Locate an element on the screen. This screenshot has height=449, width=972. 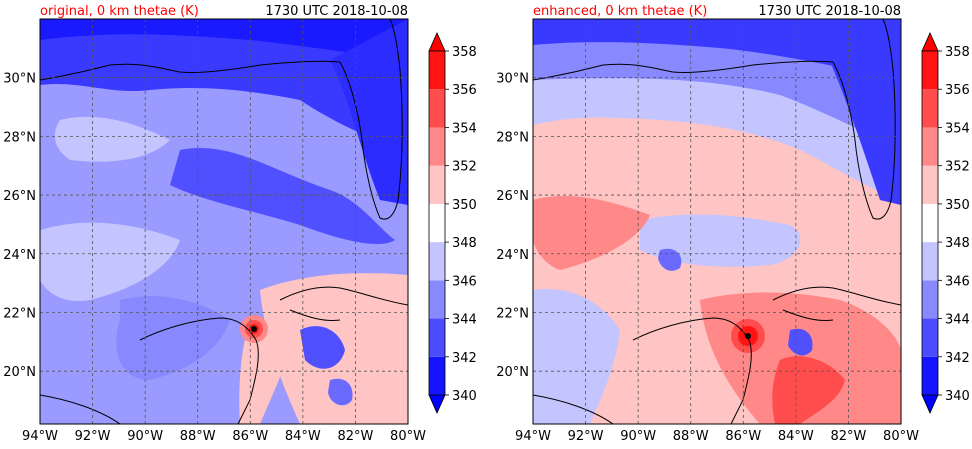
panel-title-left: enhanced, 0 km thetae (K) is located at coordinates (620, 11).